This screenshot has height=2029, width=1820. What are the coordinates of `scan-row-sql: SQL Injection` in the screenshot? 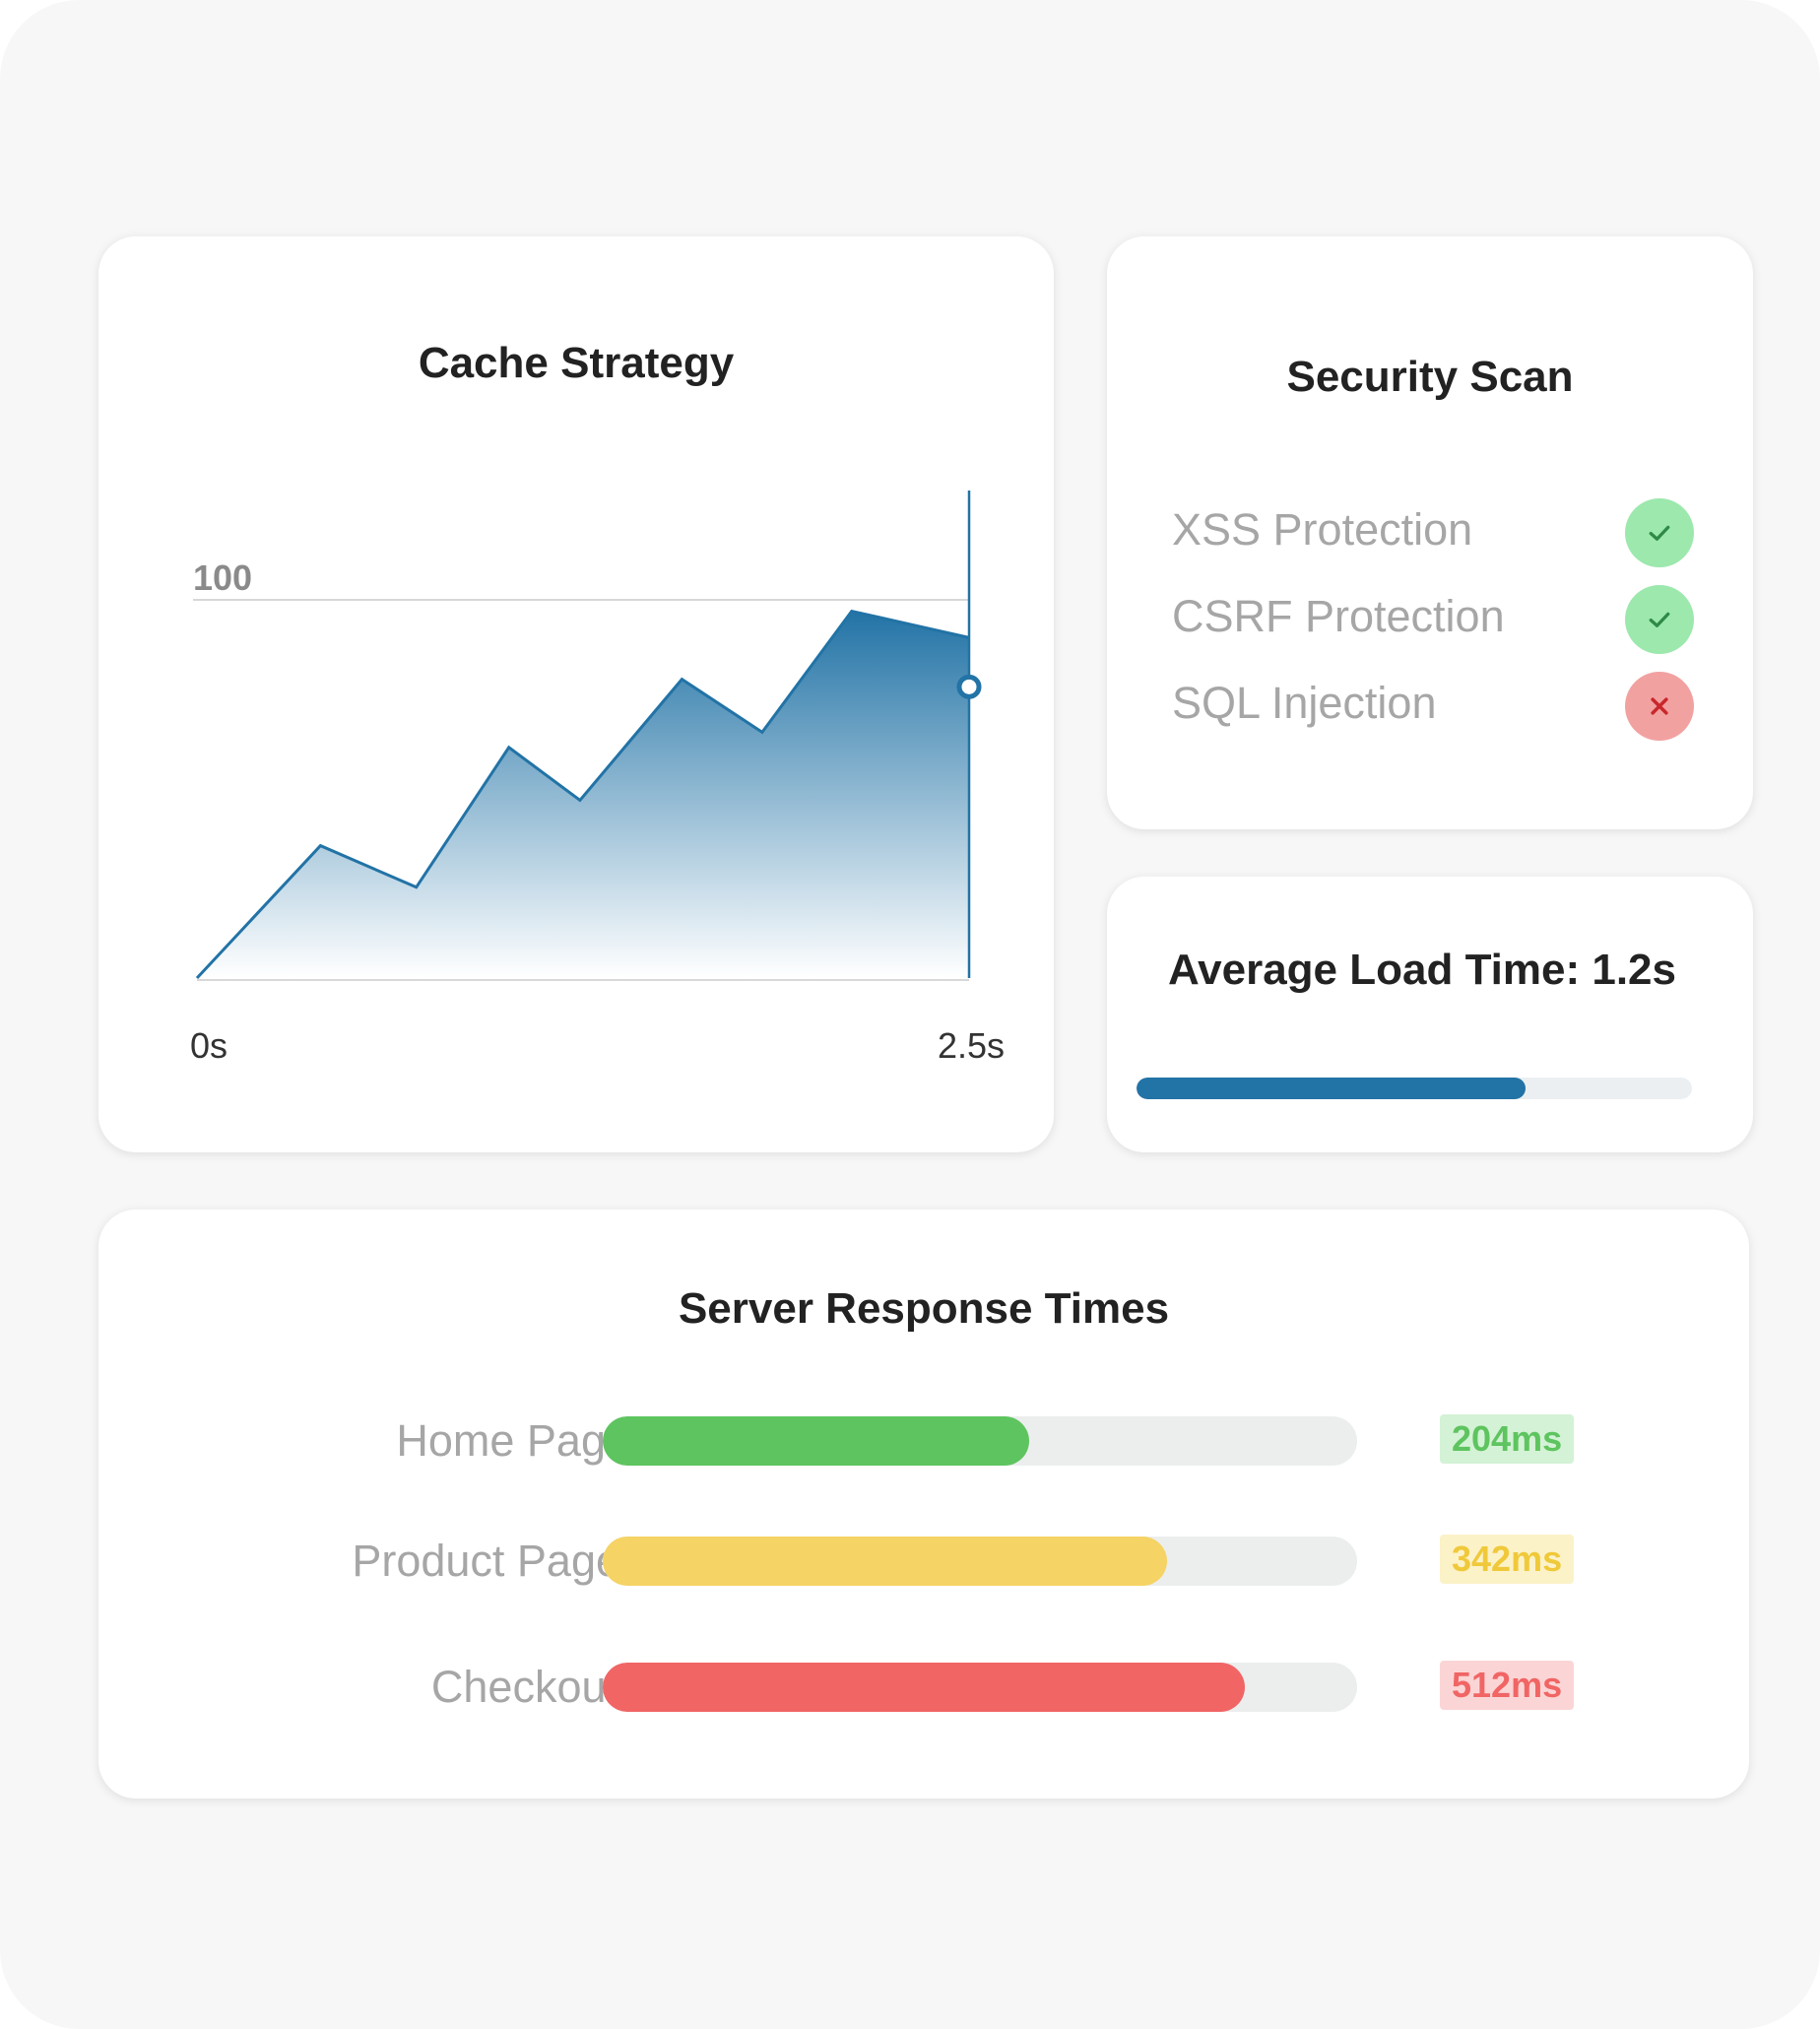 It's located at (1433, 706).